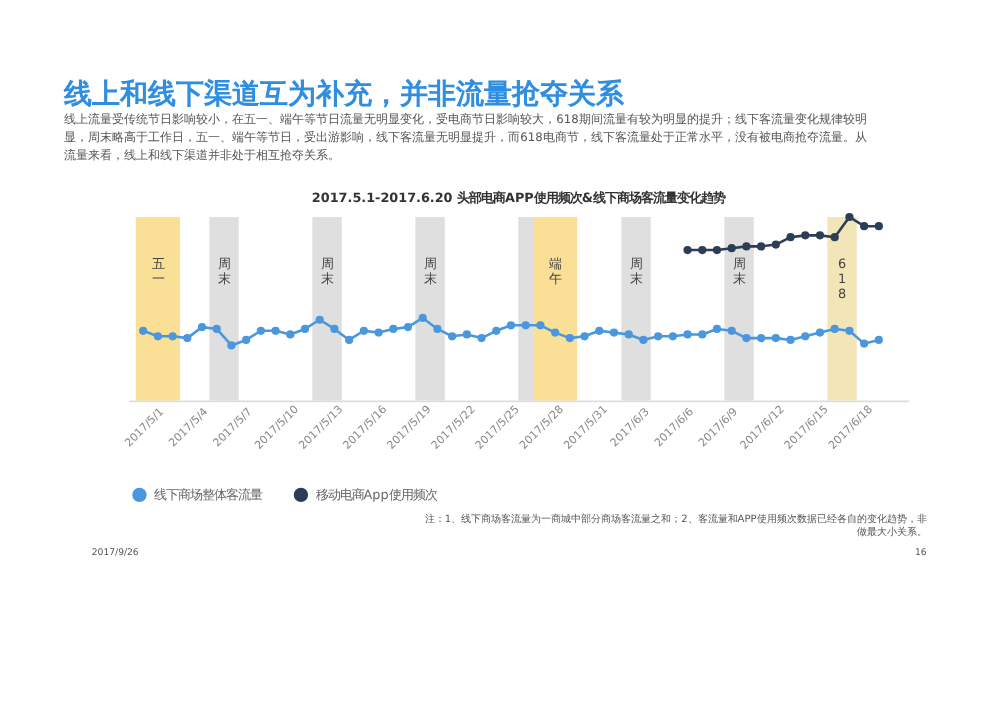 This screenshot has width=1000, height=724. What do you see at coordinates (344, 93) in the screenshot?
I see `chart-title: 线上和线下渠道互为补充，并非流量抢夺关系` at bounding box center [344, 93].